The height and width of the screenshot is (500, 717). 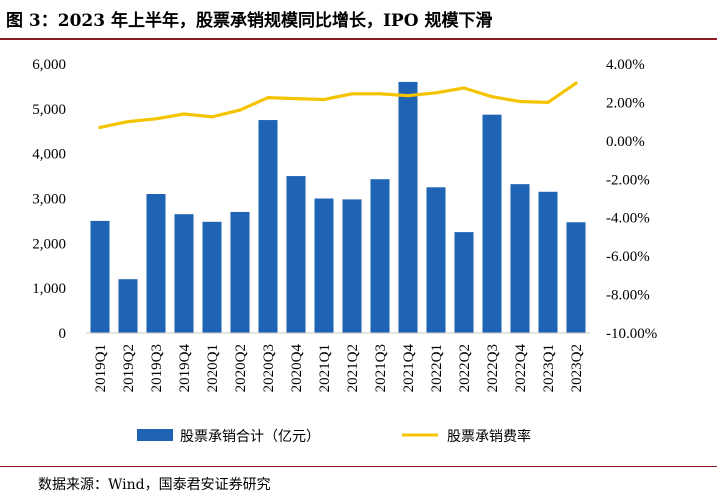 What do you see at coordinates (49, 110) in the screenshot?
I see `left-tick-label: 5,000` at bounding box center [49, 110].